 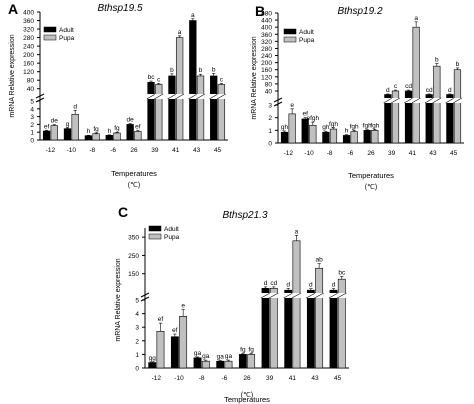 I want to click on significance-letter: ab, so click(x=320, y=260).